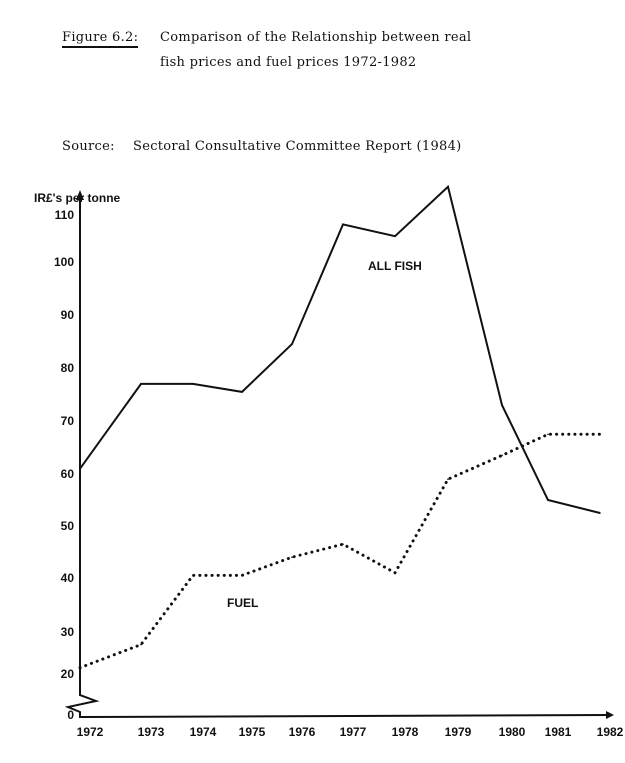 Image resolution: width=625 pixels, height=763 pixels. Describe the element at coordinates (395, 266) in the screenshot. I see `annotation-all-fish: ALL FISH` at that location.